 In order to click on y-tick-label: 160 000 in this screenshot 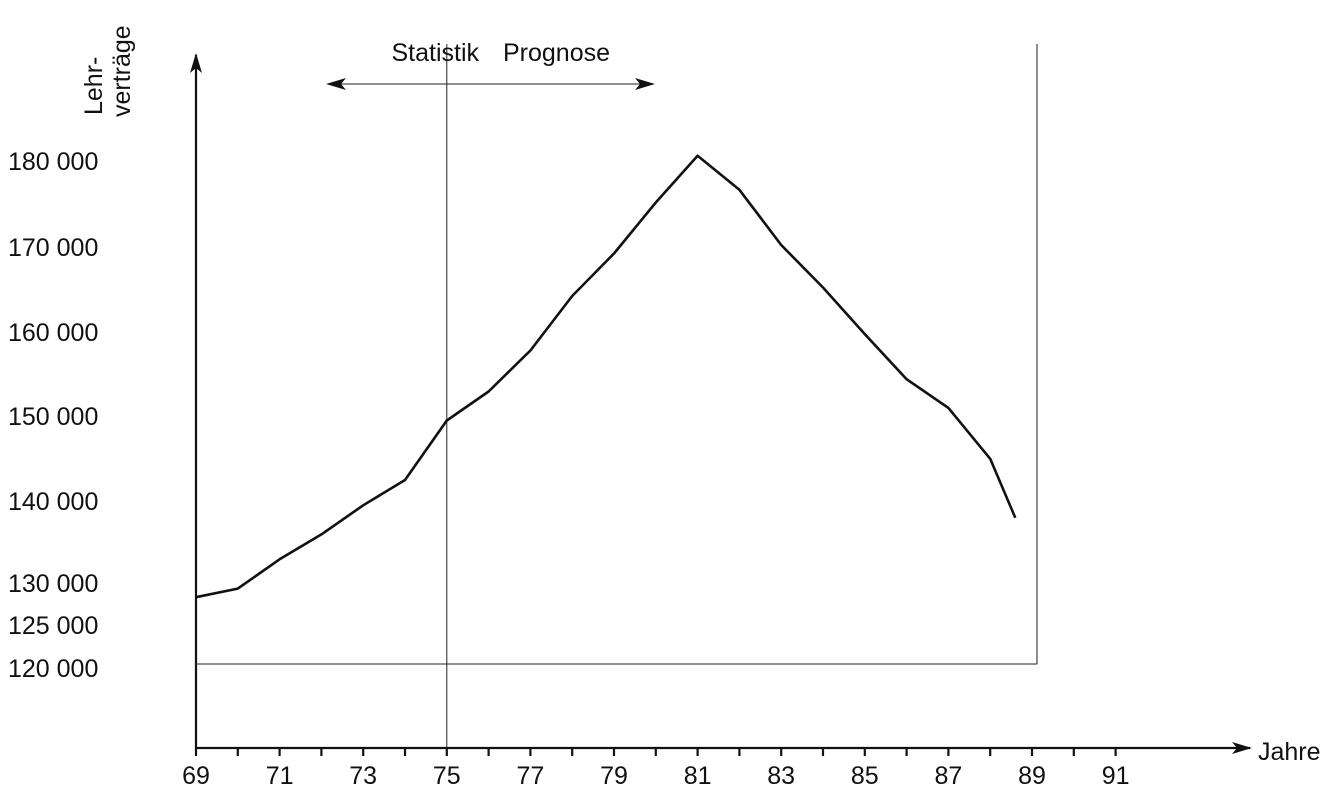, I will do `click(53, 333)`.